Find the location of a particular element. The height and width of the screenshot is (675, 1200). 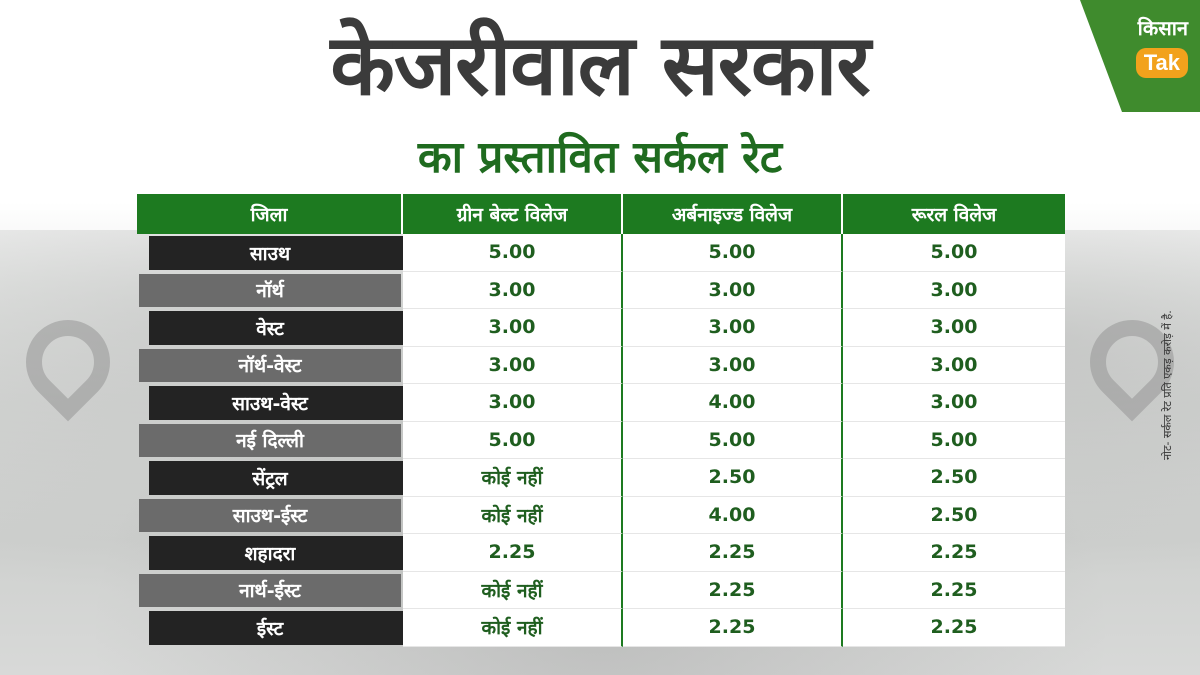

table-row: शहादरा 2.25 2.25 2.25 is located at coordinates (601, 553).